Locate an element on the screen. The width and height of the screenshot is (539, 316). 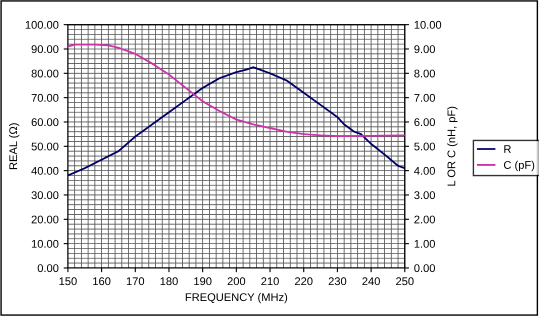
legend-label: R is located at coordinates (507, 149).